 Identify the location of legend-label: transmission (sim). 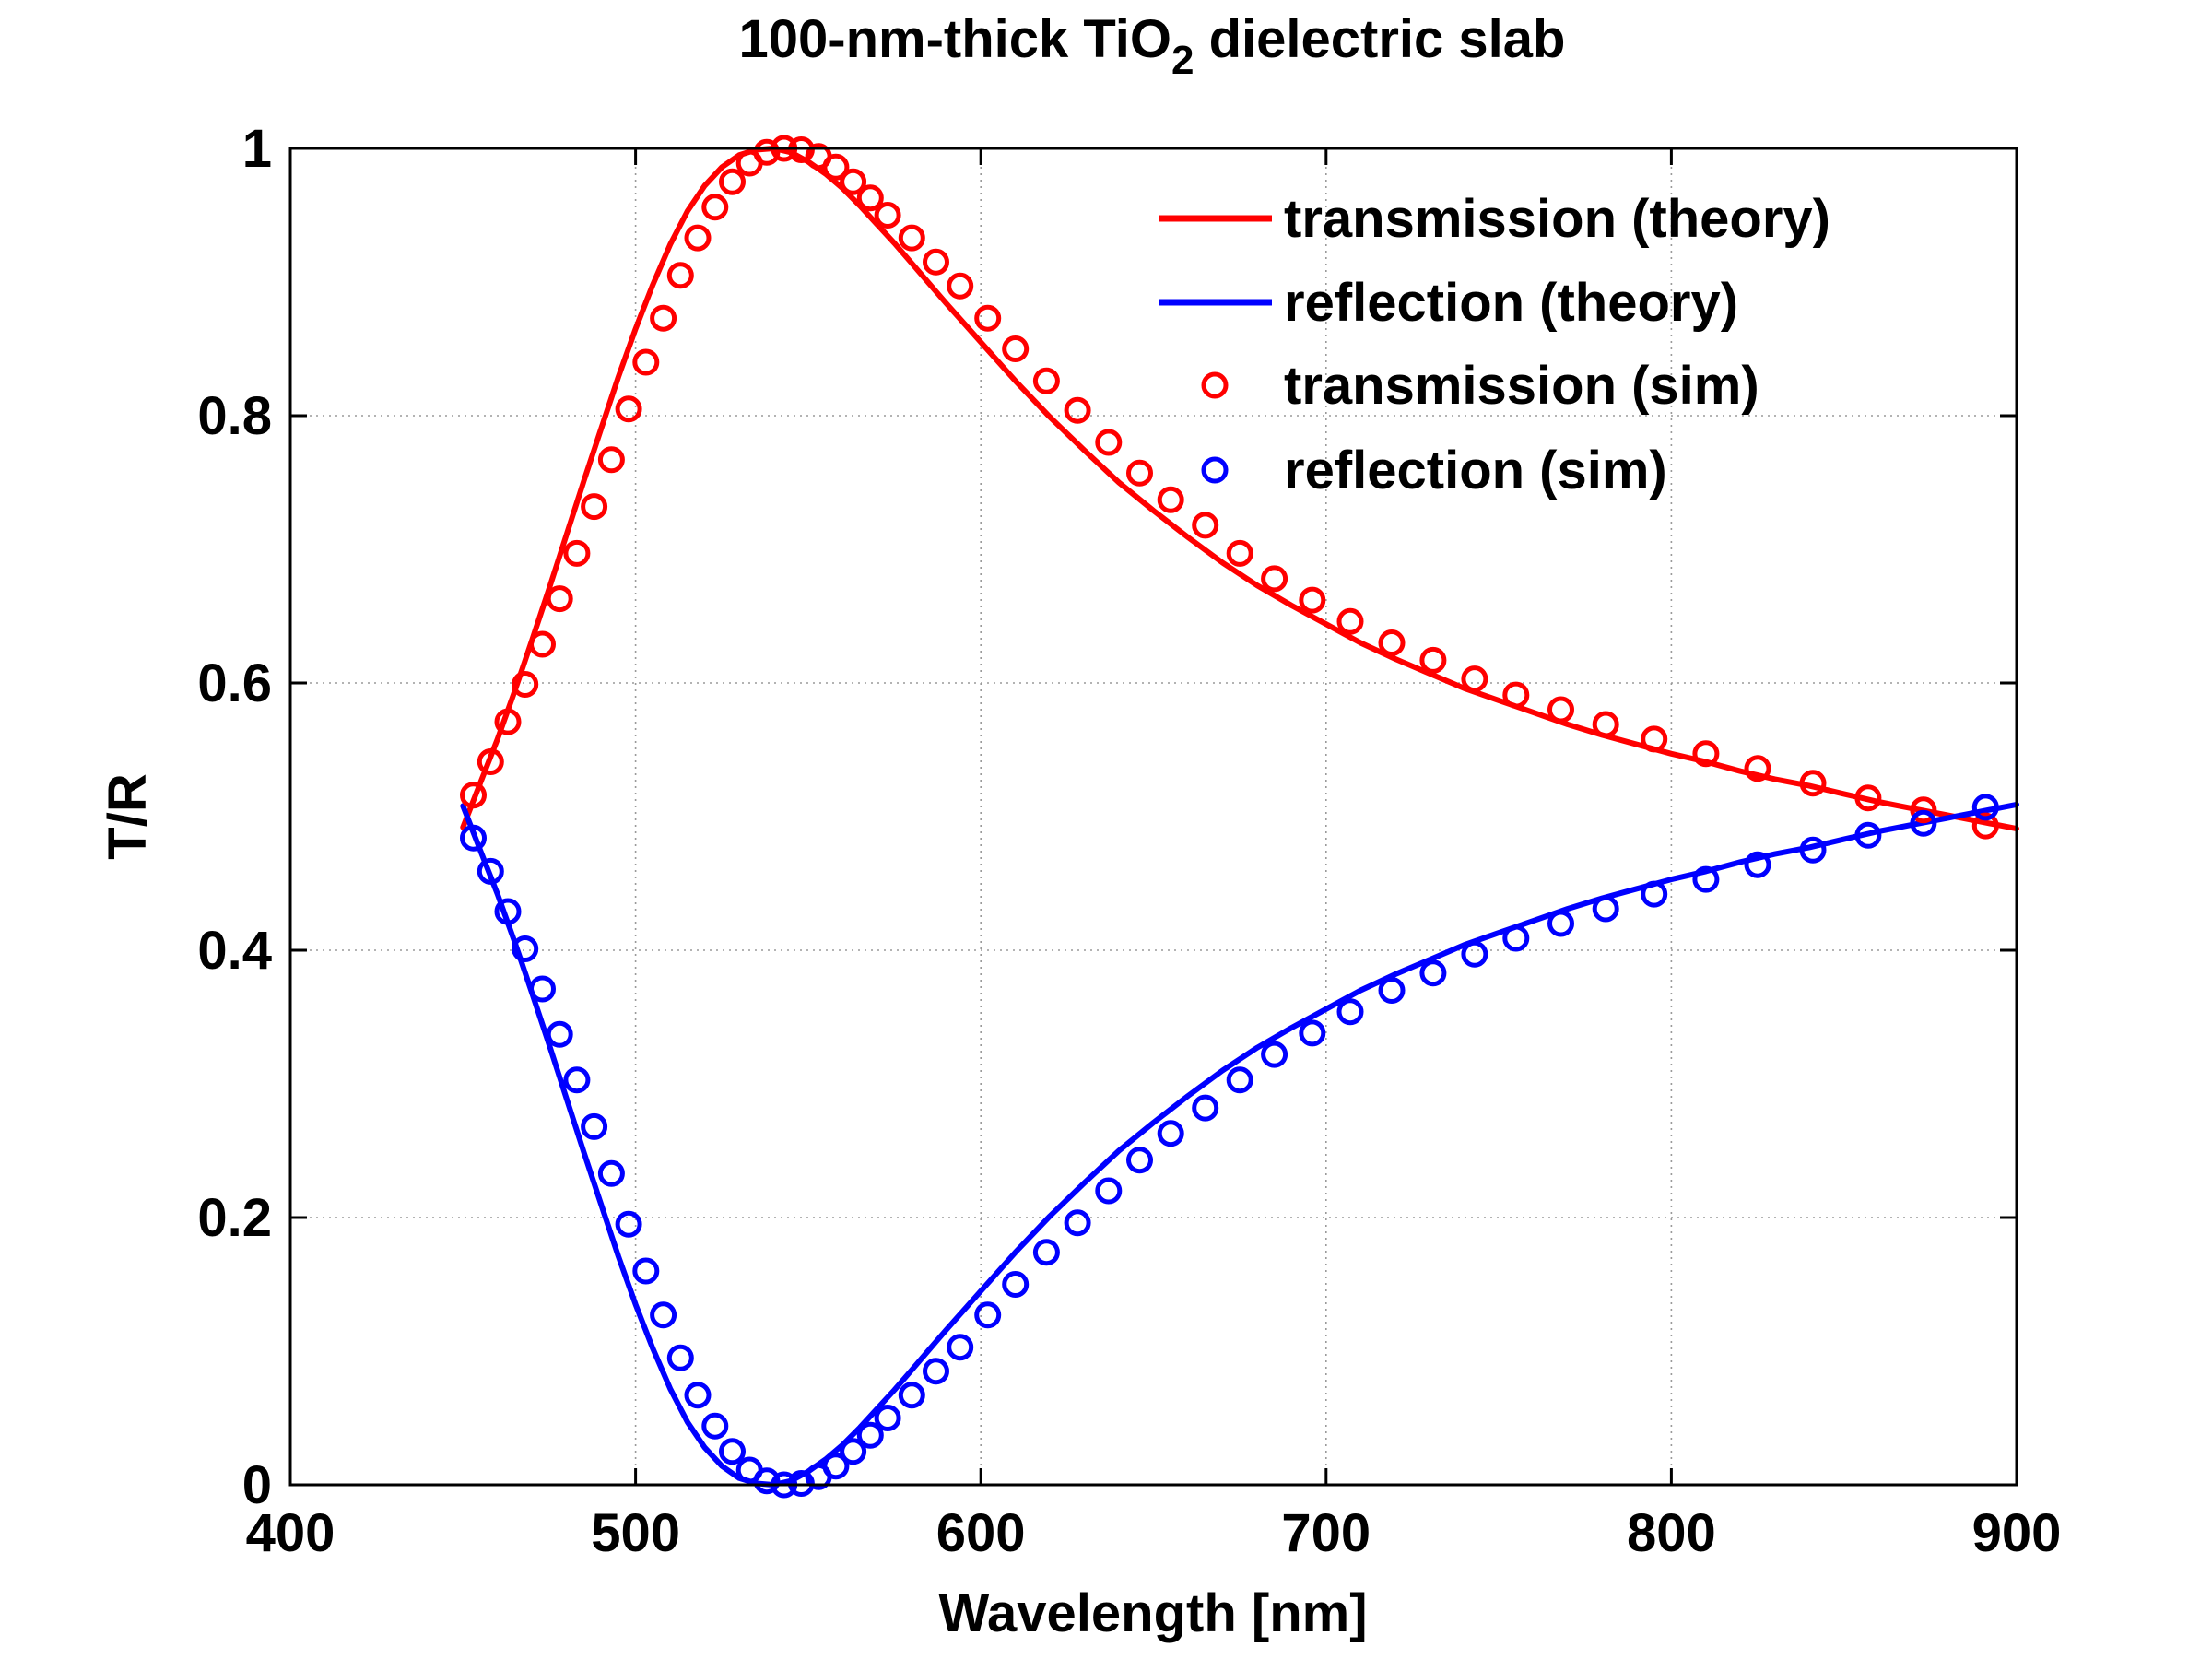
(1521, 386).